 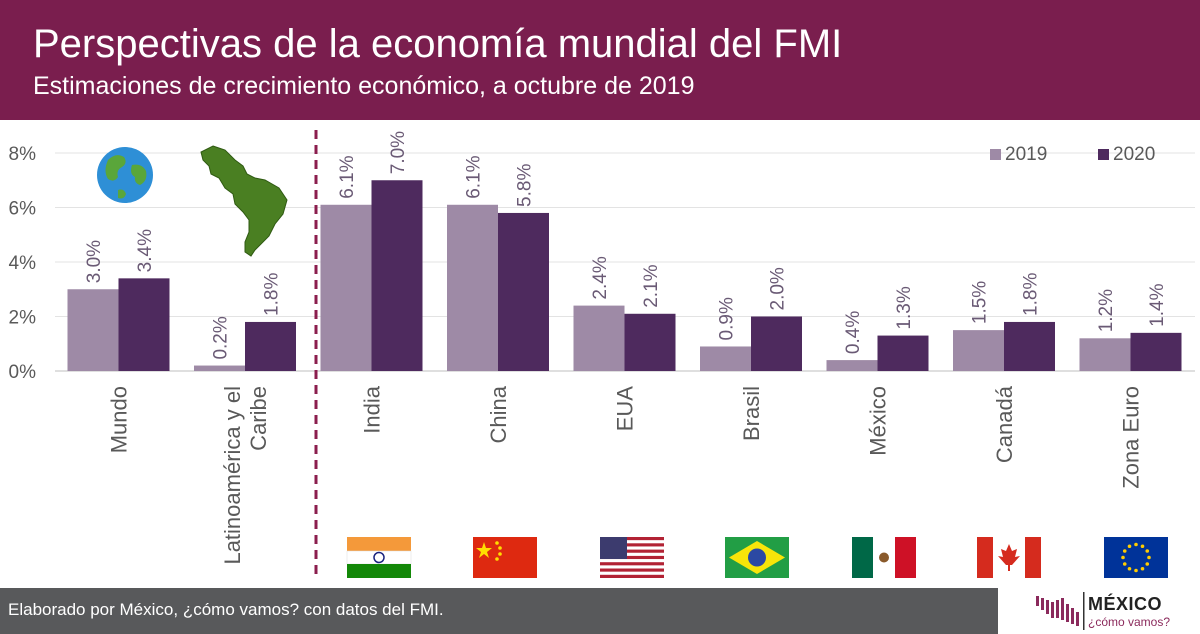 I want to click on flag-mexico-icon, so click(x=884, y=557).